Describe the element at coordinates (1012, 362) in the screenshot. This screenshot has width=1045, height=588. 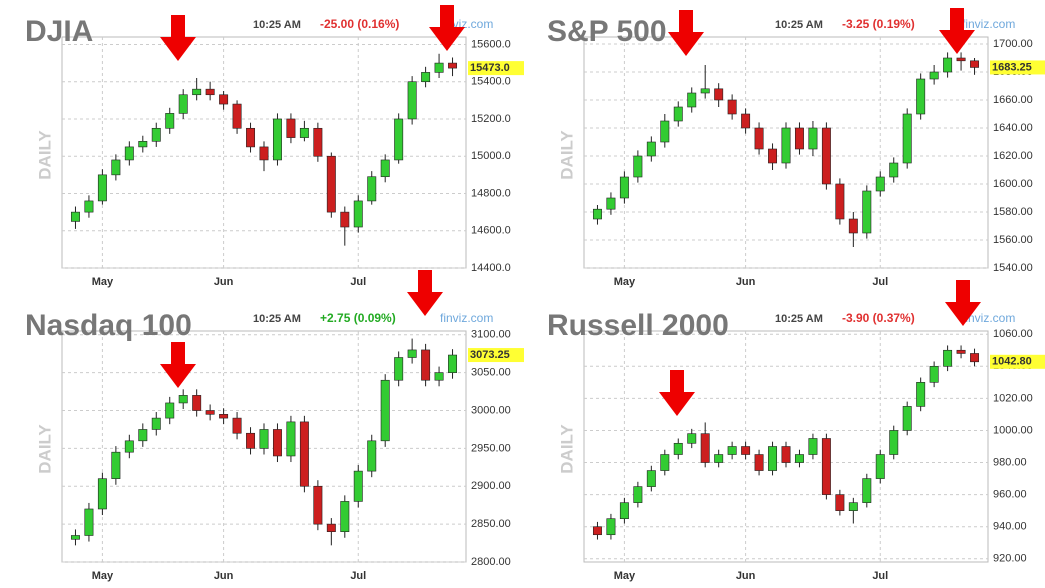
I see `last-price-label: 1042.80` at that location.